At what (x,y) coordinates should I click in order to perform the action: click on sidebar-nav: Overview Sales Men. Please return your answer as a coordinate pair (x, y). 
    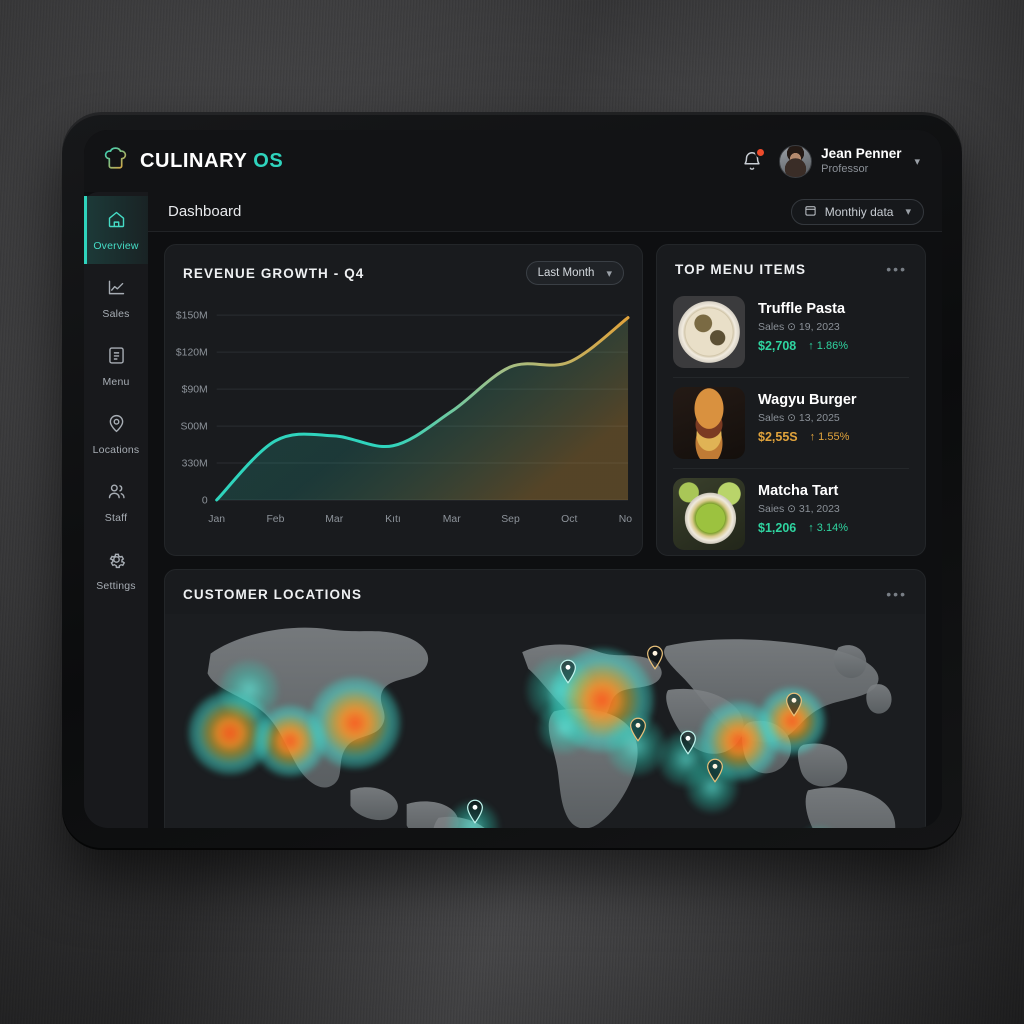
    Looking at the image, I should click on (116, 510).